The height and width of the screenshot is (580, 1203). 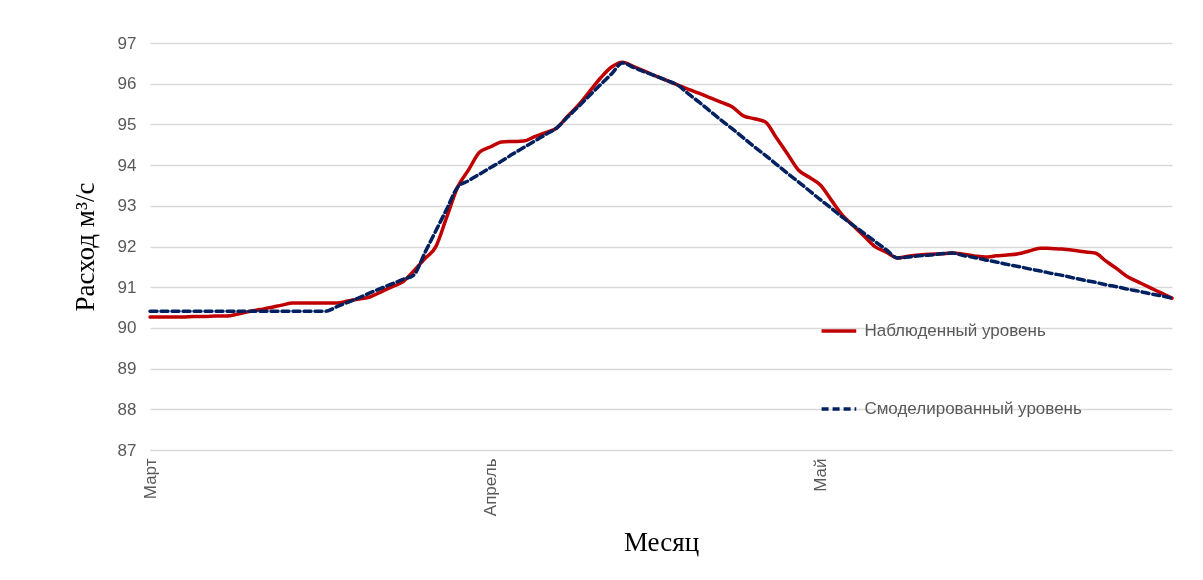 What do you see at coordinates (150, 479) in the screenshot?
I see `x-tick-label: Март` at bounding box center [150, 479].